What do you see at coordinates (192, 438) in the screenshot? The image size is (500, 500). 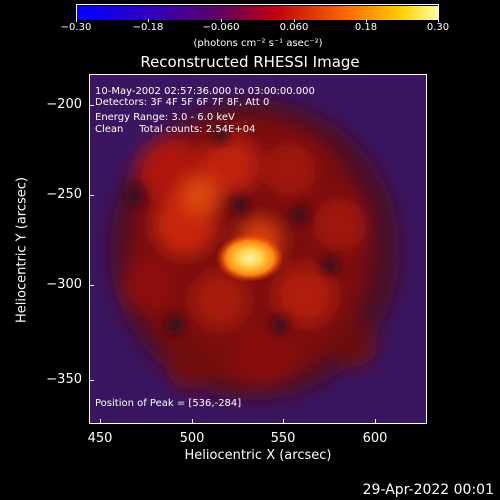 I see `x-tick: 500` at bounding box center [192, 438].